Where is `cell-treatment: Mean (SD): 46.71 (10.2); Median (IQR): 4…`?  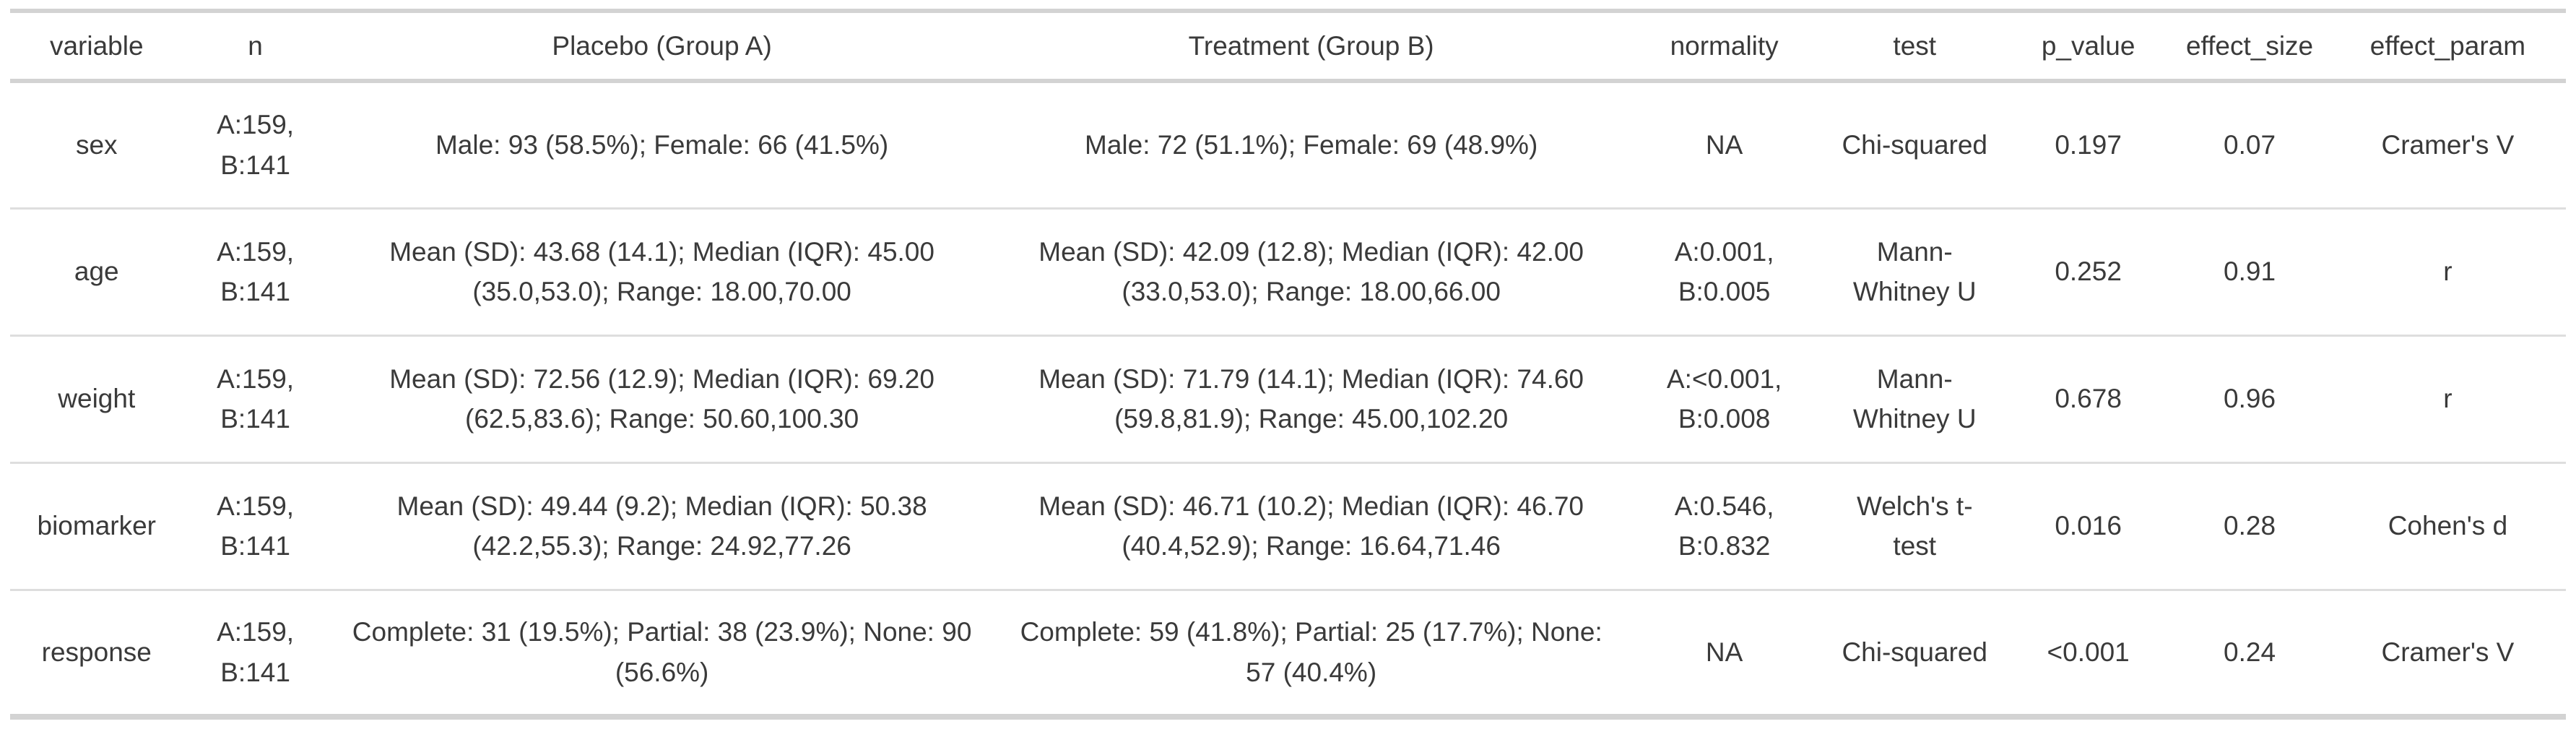 cell-treatment: Mean (SD): 46.71 (10.2); Median (IQR): 4… is located at coordinates (1311, 526).